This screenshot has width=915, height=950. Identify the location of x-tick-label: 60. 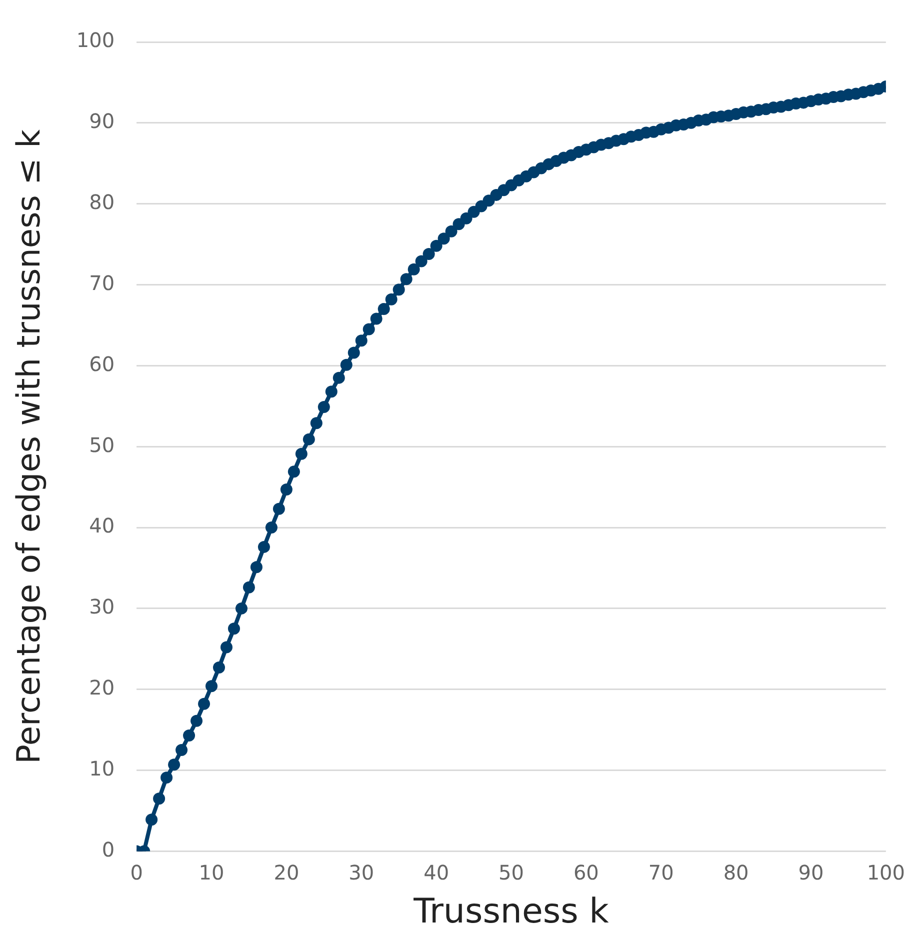
(586, 872).